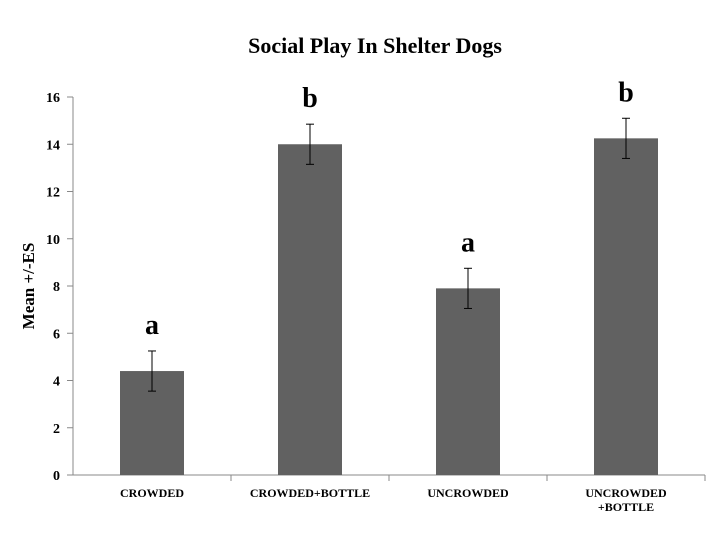 The width and height of the screenshot is (720, 545). What do you see at coordinates (53, 145) in the screenshot?
I see `y-tick-label: 14` at bounding box center [53, 145].